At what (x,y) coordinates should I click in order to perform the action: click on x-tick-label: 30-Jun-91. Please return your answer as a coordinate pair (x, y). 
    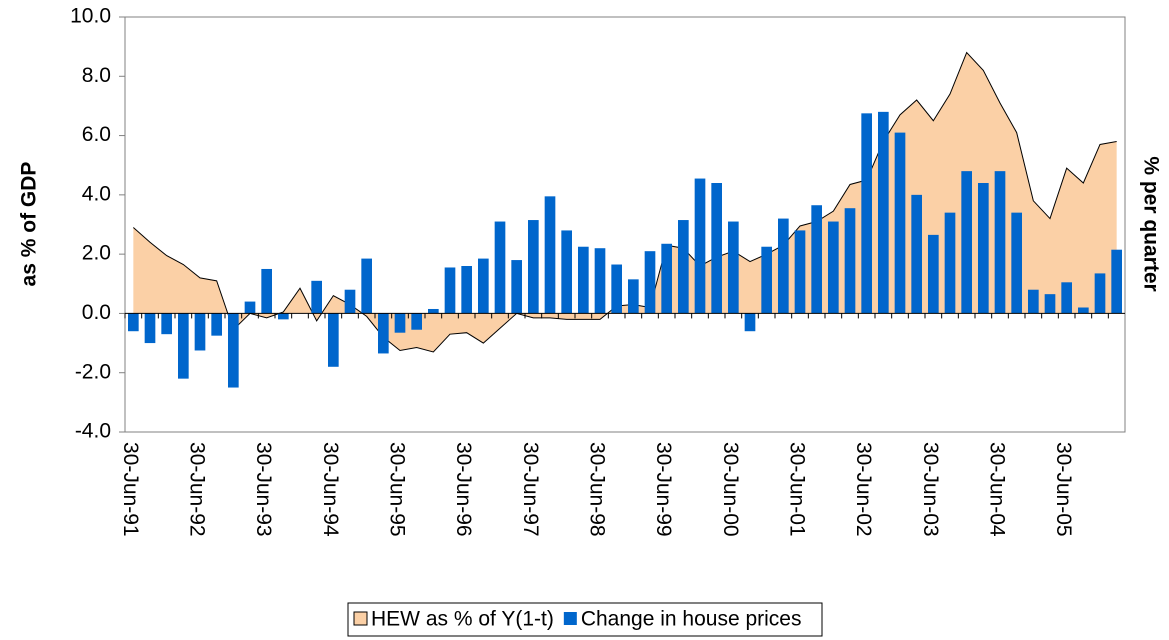
    Looking at the image, I should click on (130, 489).